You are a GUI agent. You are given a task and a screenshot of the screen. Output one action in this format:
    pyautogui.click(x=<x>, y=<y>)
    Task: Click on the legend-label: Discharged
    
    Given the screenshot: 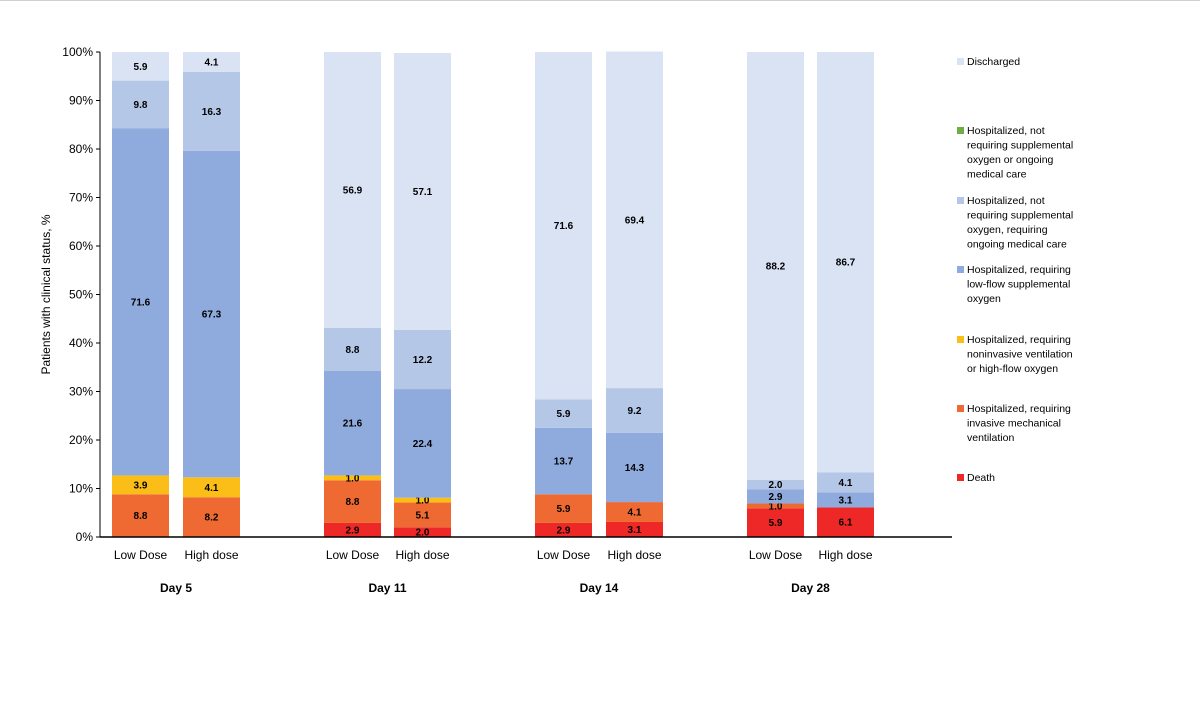 What is the action you would take?
    pyautogui.click(x=993, y=62)
    